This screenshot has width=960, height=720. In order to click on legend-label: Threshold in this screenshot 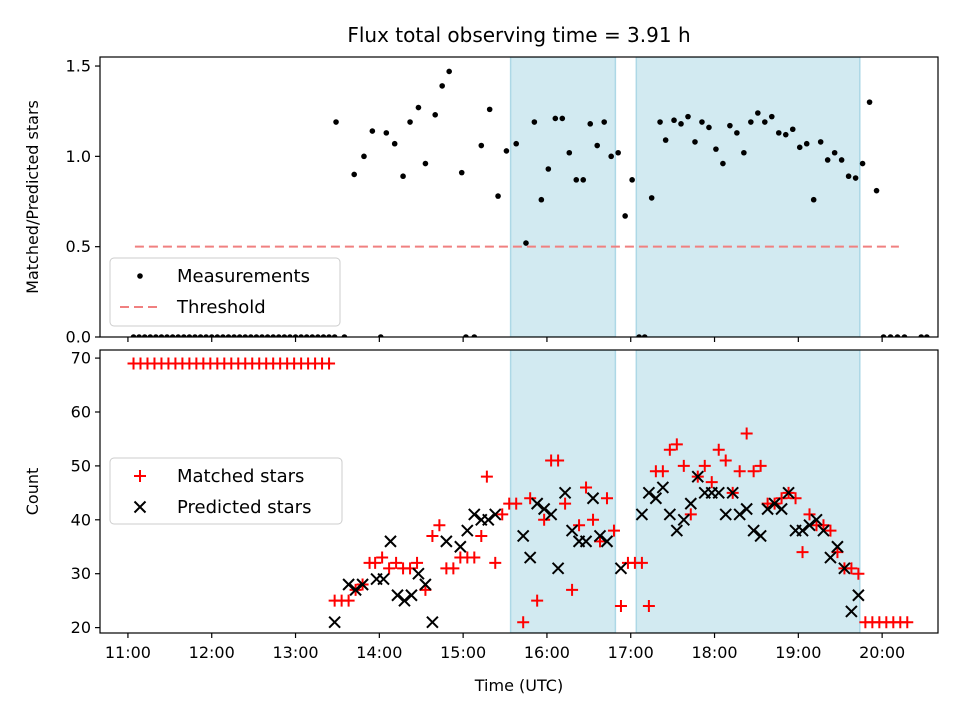, I will do `click(221, 307)`.